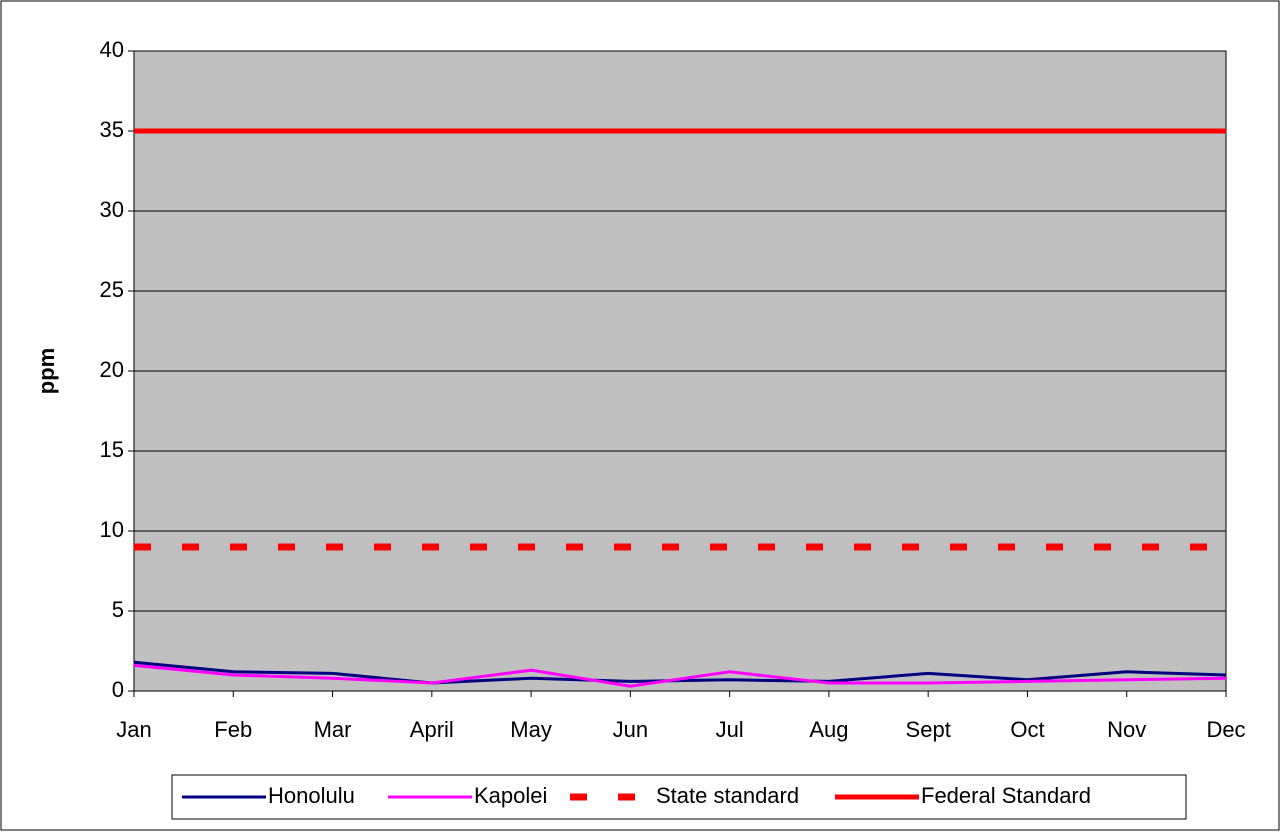  Describe the element at coordinates (630, 729) in the screenshot. I see `x-tick-label: Jun` at that location.